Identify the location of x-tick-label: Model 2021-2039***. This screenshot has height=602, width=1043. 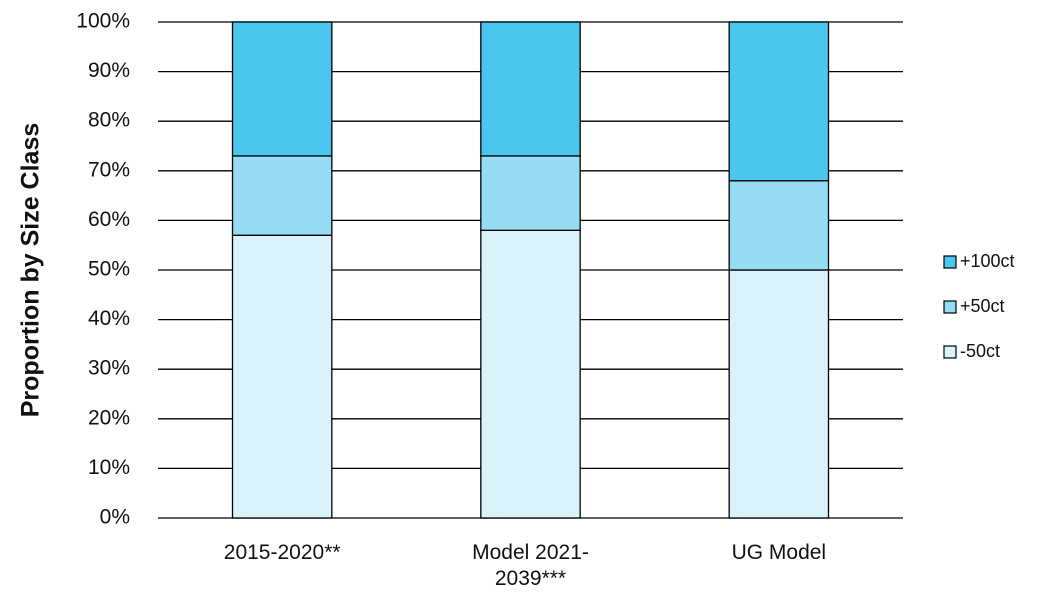
(530, 565).